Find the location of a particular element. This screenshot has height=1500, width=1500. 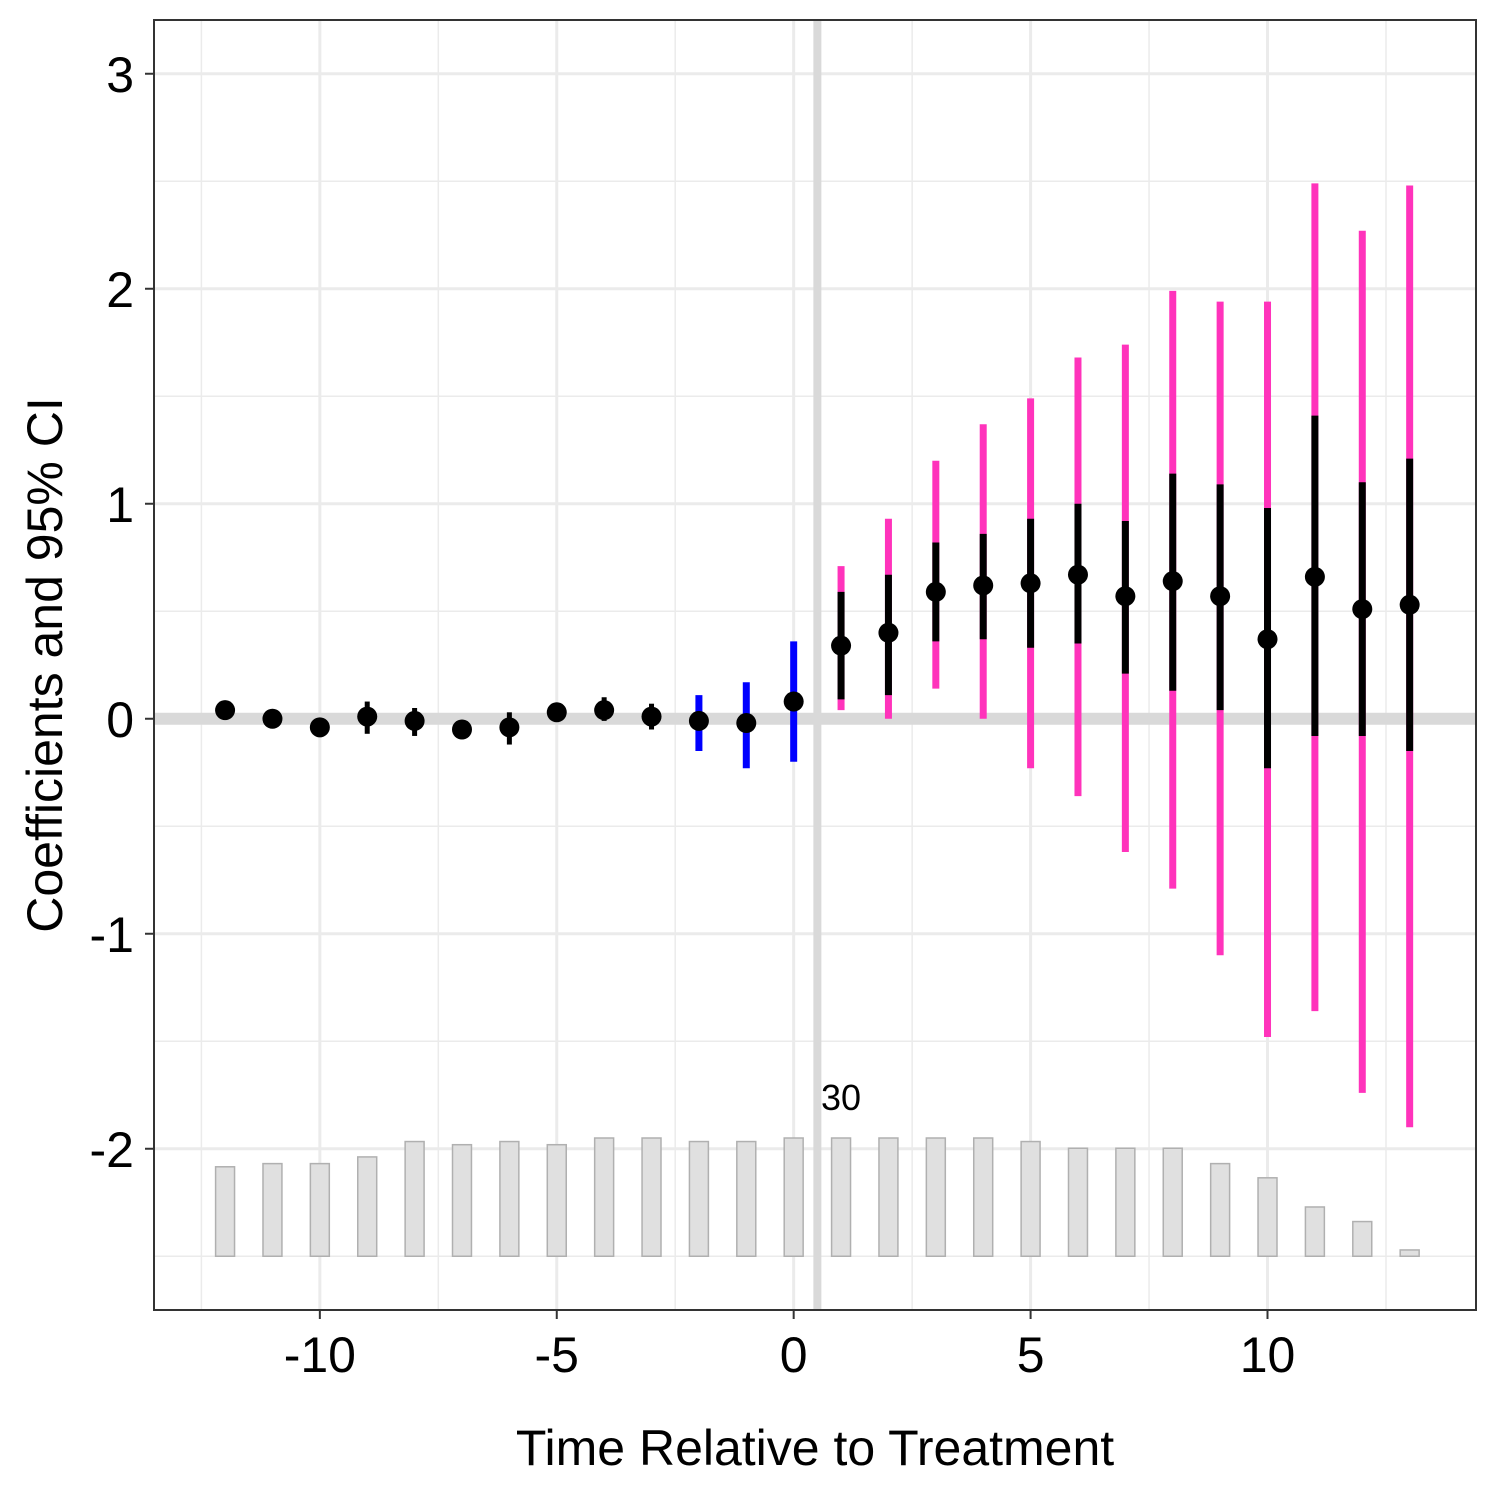

x-tick-label: 5 is located at coordinates (1031, 1355).